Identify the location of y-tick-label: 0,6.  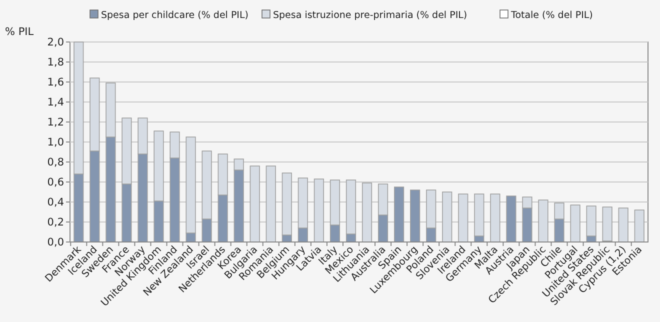
(55, 182).